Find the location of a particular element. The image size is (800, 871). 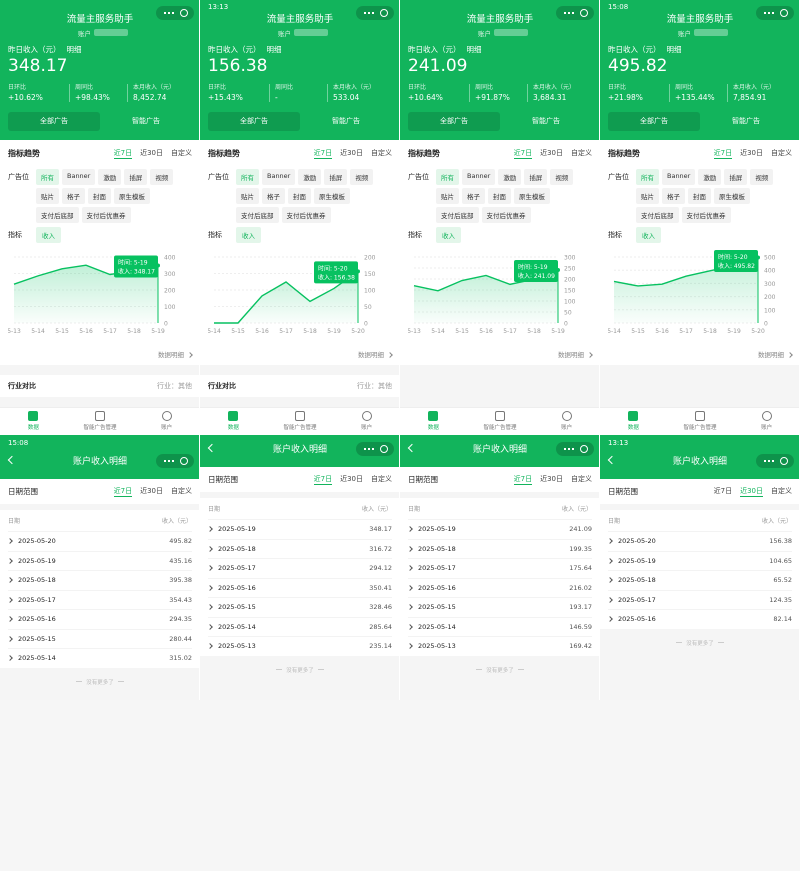

list-row: 2025-05-17 175.64 is located at coordinates (499, 568).